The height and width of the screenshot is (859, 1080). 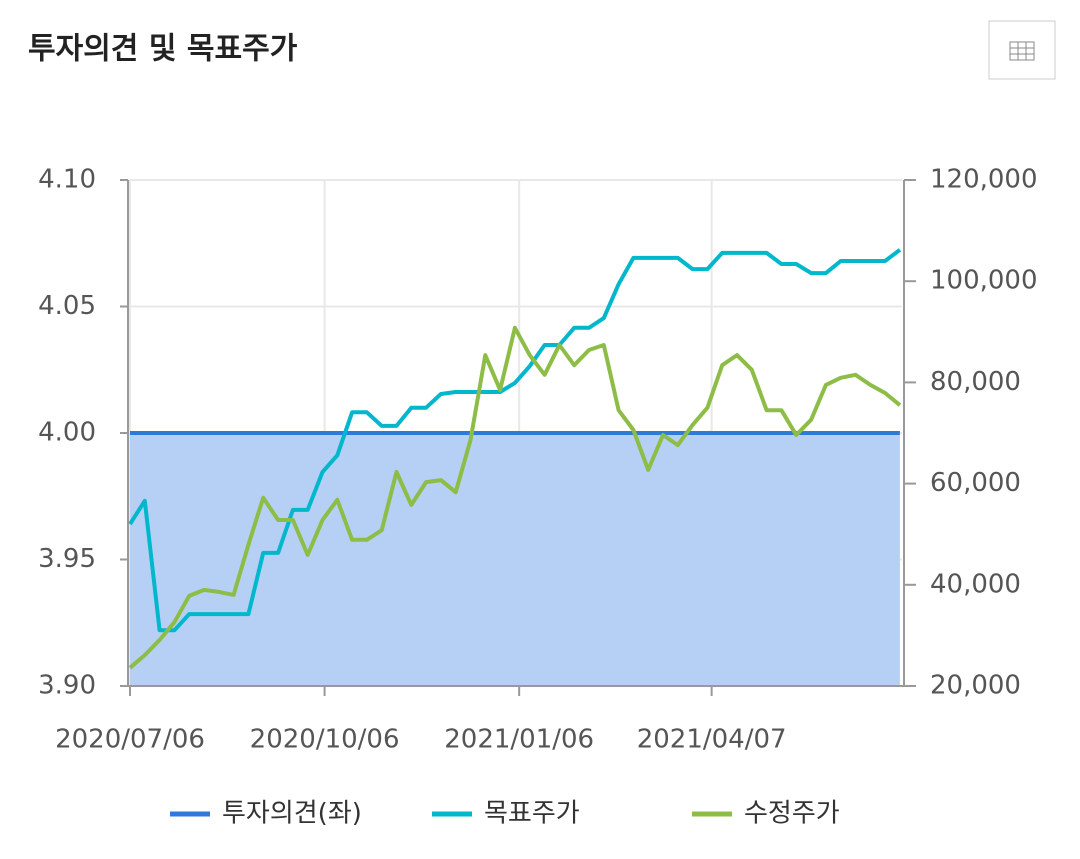 I want to click on table-button-frame, so click(x=1022, y=50).